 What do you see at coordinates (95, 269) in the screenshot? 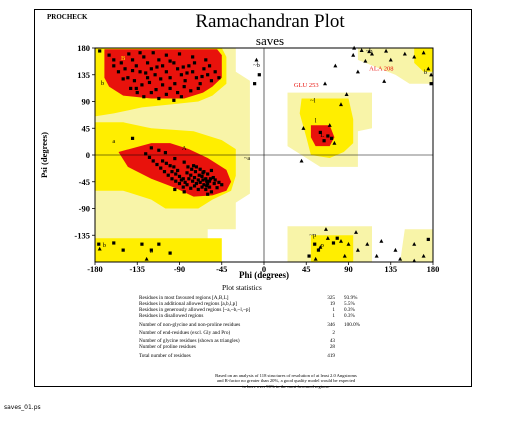
I see `x-tick-label: -180` at bounding box center [95, 269].